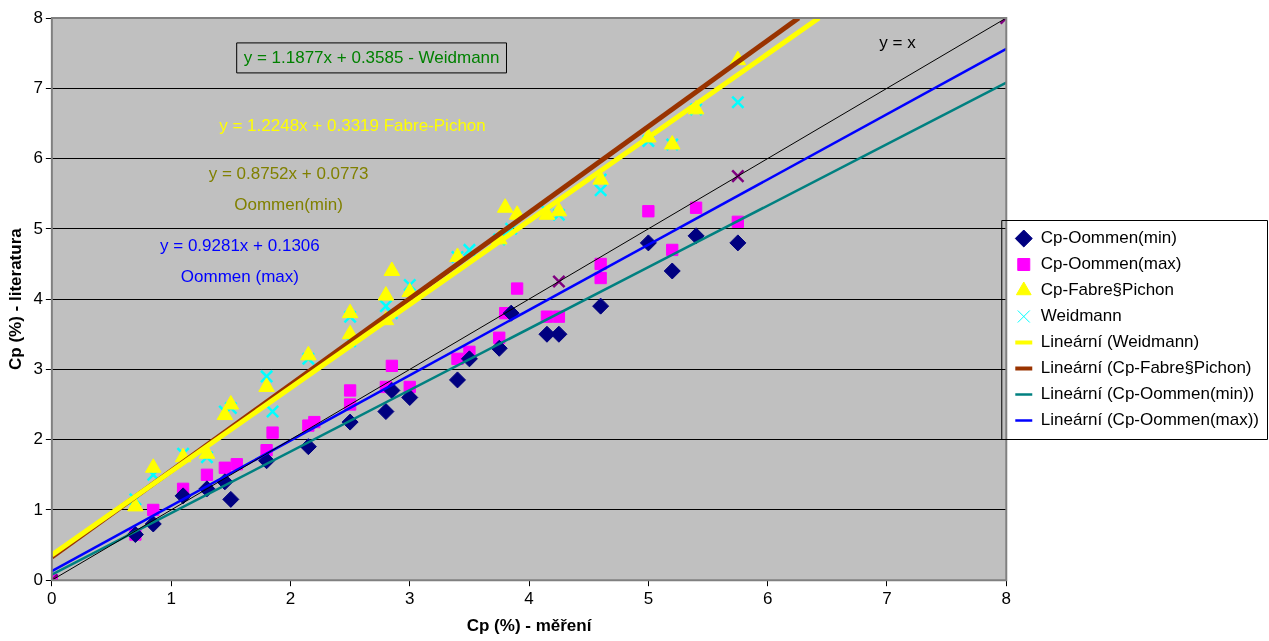 Image resolution: width=1269 pixels, height=641 pixels. I want to click on x-tick-label: 1, so click(171, 599).